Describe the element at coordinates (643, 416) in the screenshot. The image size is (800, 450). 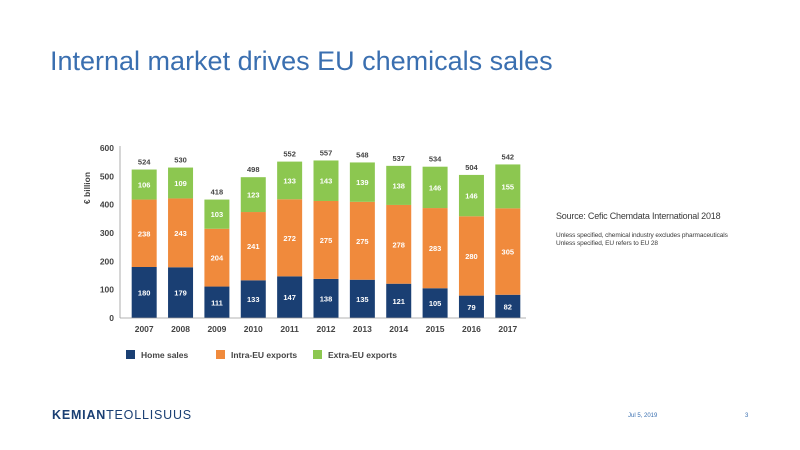
I see `footer-date: Jul 5, 2019` at that location.